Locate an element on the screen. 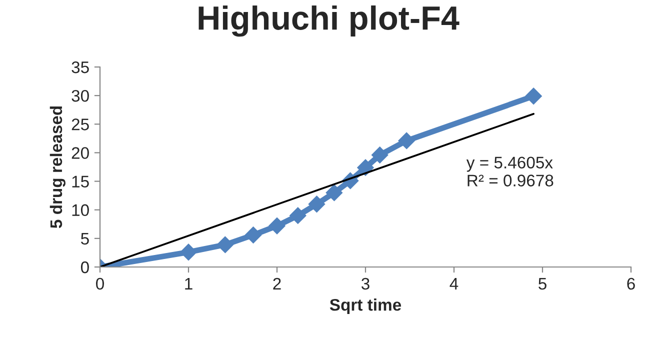 Image resolution: width=656 pixels, height=364 pixels. annotation: y = 5.4605x R² = 0.9678 is located at coordinates (510, 171).